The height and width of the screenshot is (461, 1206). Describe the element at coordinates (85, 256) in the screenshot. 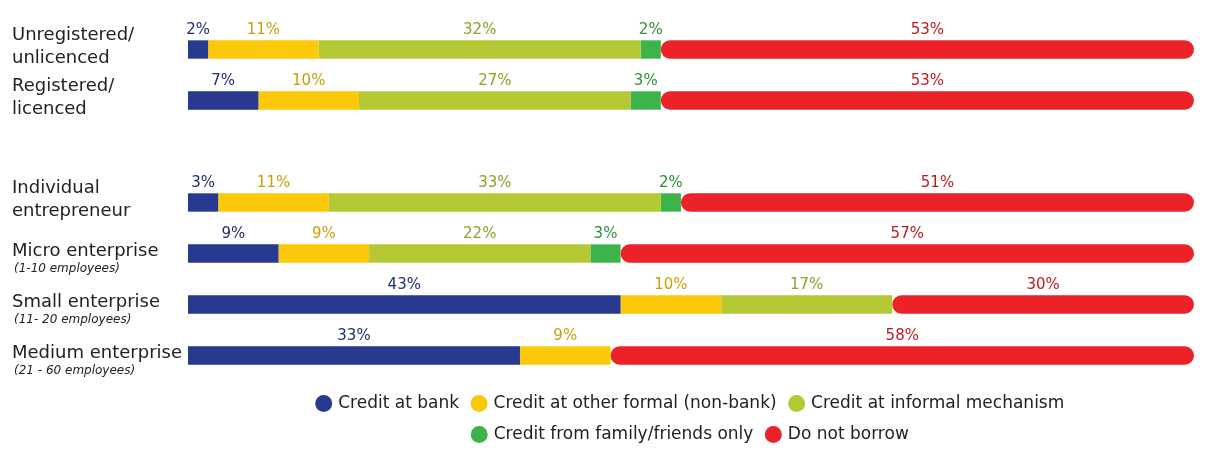

I see `y-tick-label: Micro enterprise (1-10 employees)` at that location.